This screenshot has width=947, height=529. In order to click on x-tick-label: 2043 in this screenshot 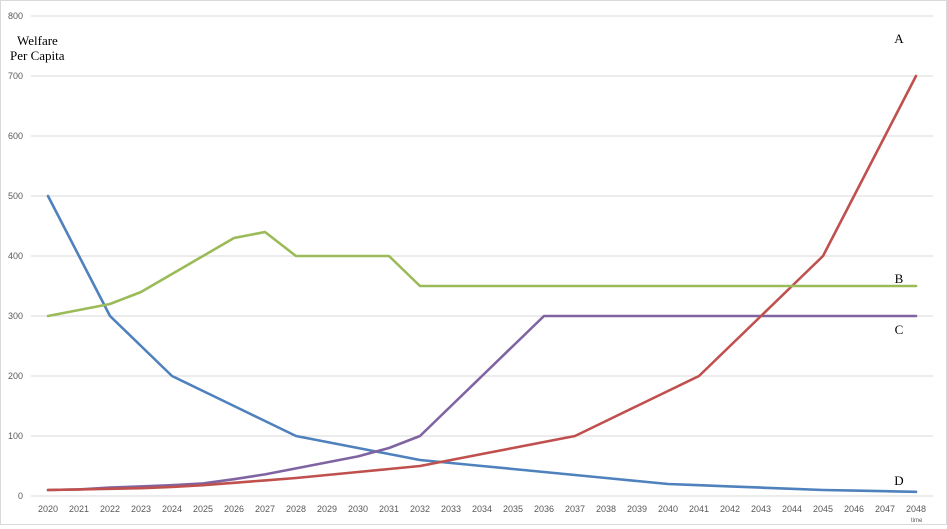, I will do `click(761, 509)`.